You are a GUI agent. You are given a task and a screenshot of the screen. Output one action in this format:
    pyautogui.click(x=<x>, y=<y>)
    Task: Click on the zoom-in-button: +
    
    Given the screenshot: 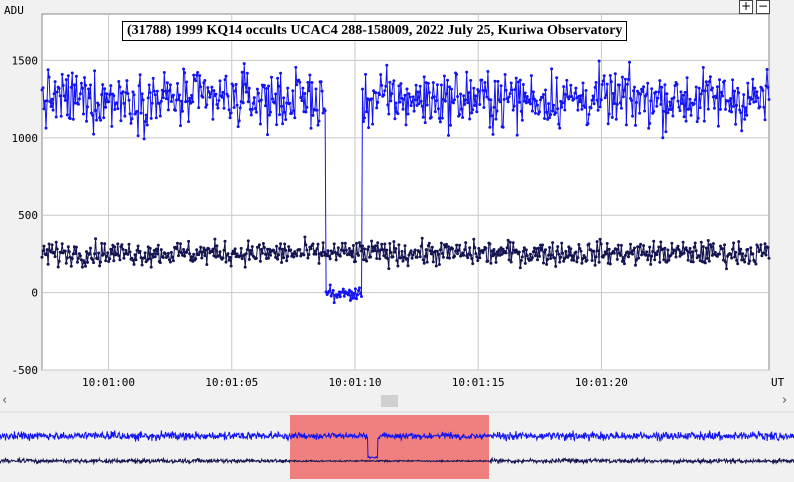 What is the action you would take?
    pyautogui.click(x=746, y=7)
    